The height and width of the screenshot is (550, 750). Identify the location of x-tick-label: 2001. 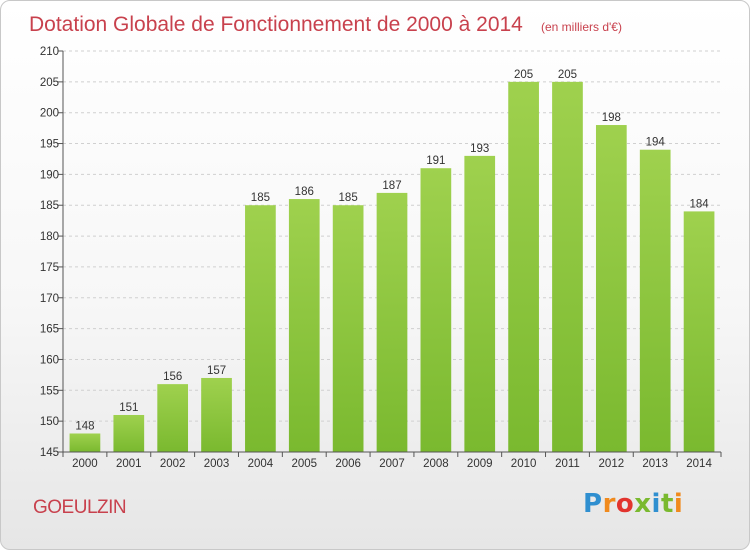
(129, 464).